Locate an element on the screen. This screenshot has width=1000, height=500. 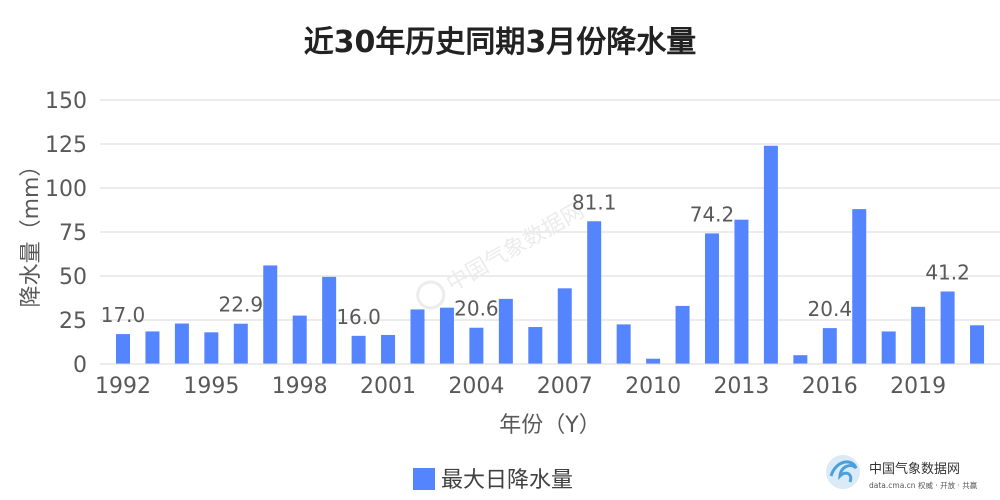
bar-2007 is located at coordinates (564, 326).